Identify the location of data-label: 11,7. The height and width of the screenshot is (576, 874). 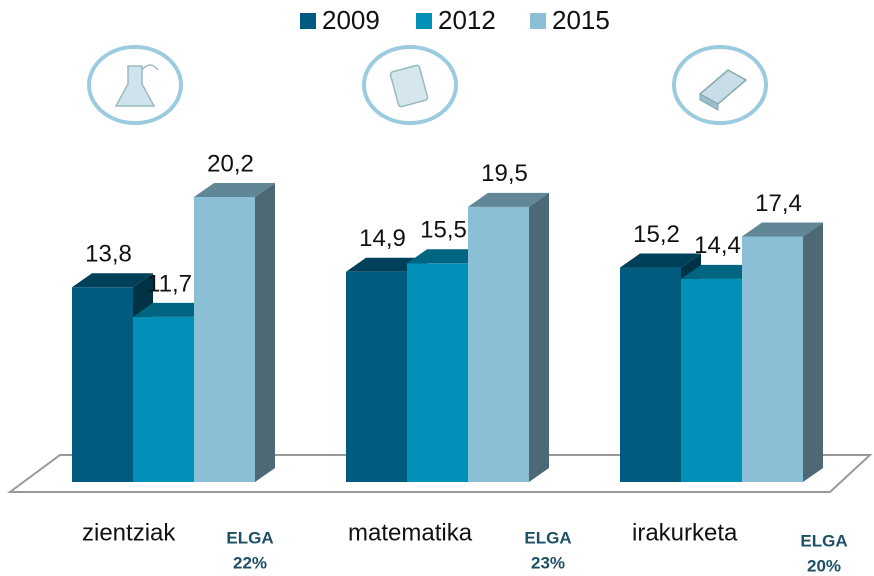
(169, 283).